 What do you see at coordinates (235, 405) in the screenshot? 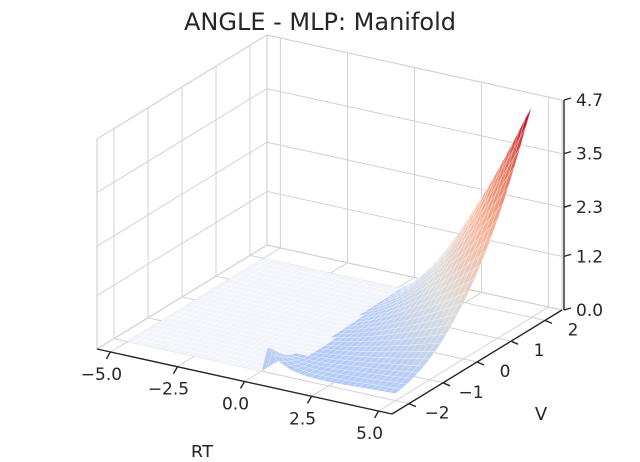
I see `x-tick-label: 0.0` at bounding box center [235, 405].